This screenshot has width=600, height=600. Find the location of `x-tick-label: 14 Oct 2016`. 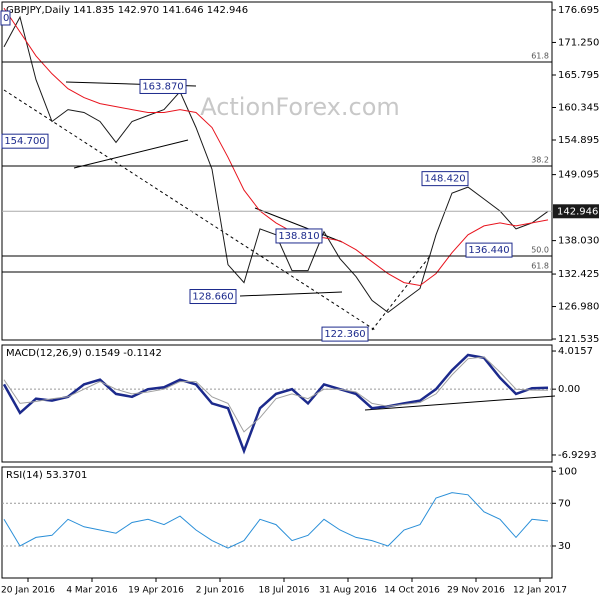

x-tick-label: 14 Oct 2016 is located at coordinates (412, 591).